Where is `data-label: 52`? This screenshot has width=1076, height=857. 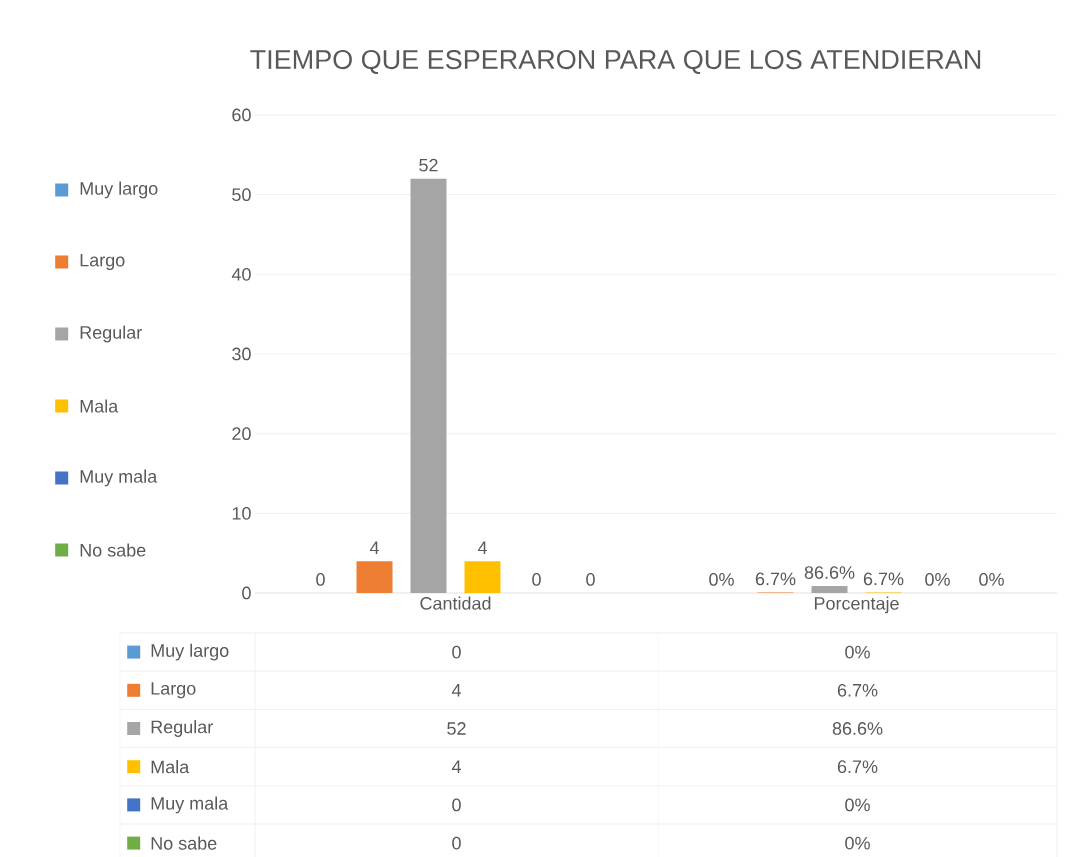 data-label: 52 is located at coordinates (456, 728).